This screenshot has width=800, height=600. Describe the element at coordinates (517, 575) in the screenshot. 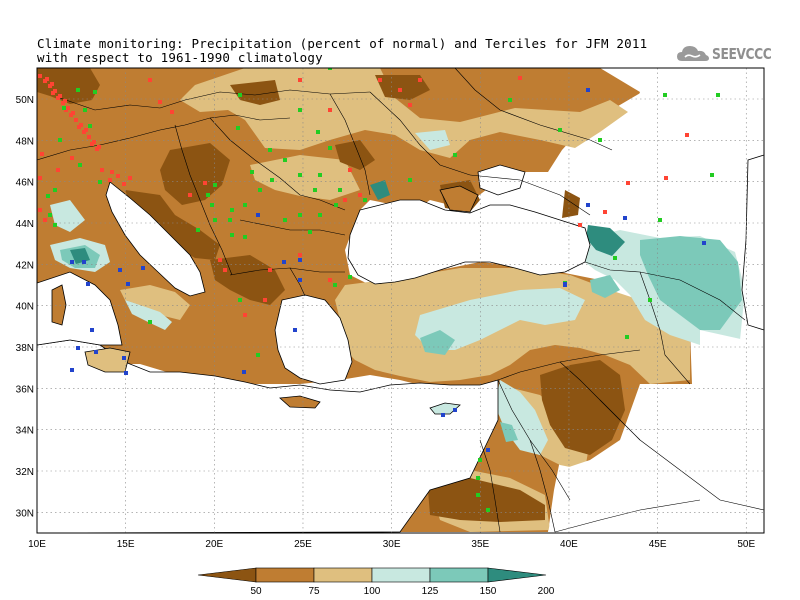

I see `colorbar-high-arrow` at that location.